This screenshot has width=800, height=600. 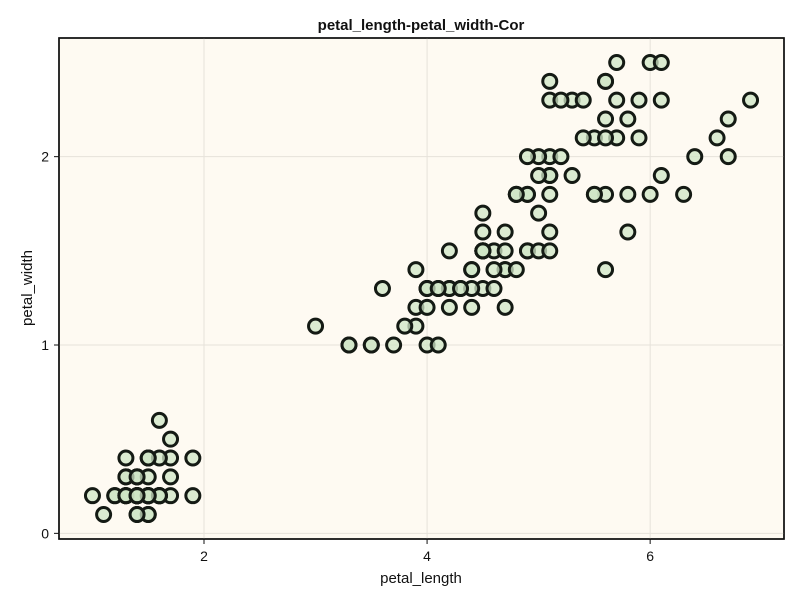 What do you see at coordinates (45, 157) in the screenshot?
I see `y-tick-label: 2` at bounding box center [45, 157].